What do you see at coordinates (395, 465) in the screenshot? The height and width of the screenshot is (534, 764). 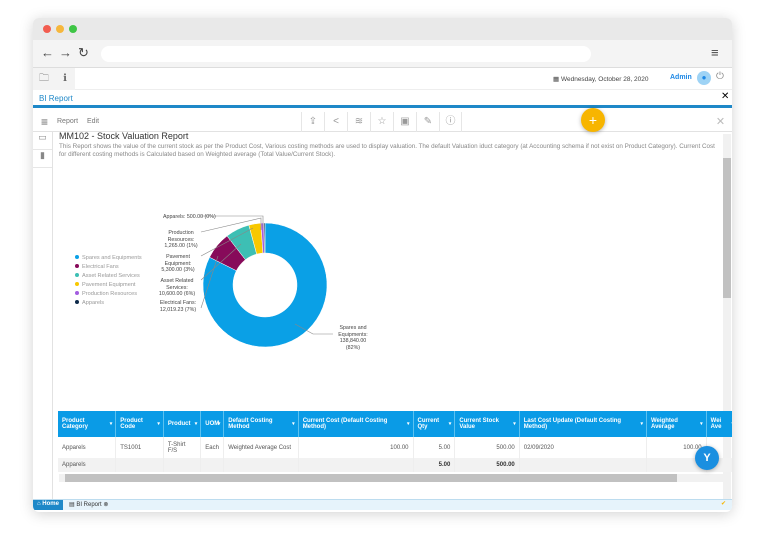 I see `total-row: Apparels 5.00 500.00` at bounding box center [395, 465].